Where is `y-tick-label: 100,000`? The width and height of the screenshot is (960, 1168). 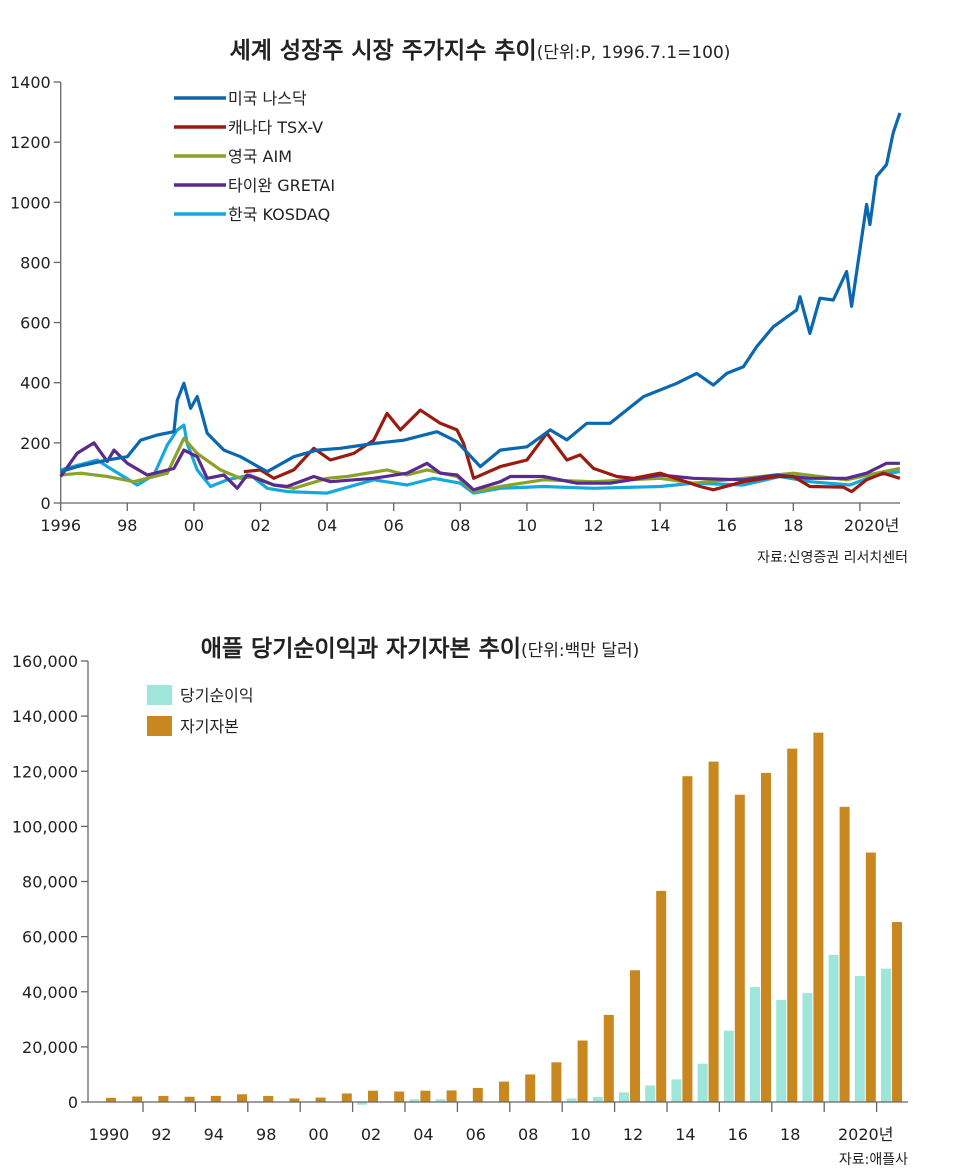
y-tick-label: 100,000 is located at coordinates (45, 826).